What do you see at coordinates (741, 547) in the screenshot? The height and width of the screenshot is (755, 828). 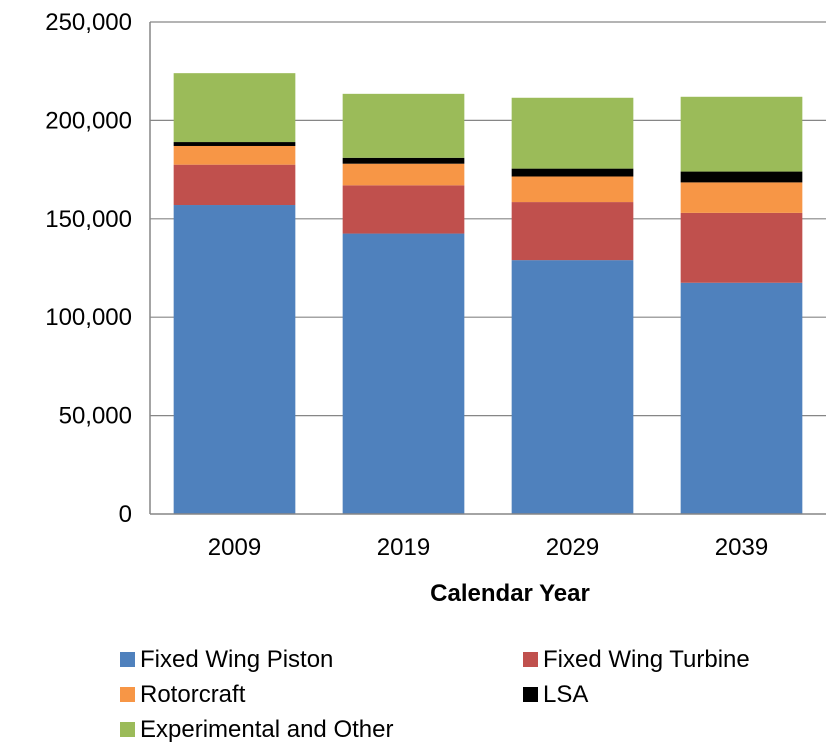 I see `x-tick-label: 2039` at bounding box center [741, 547].